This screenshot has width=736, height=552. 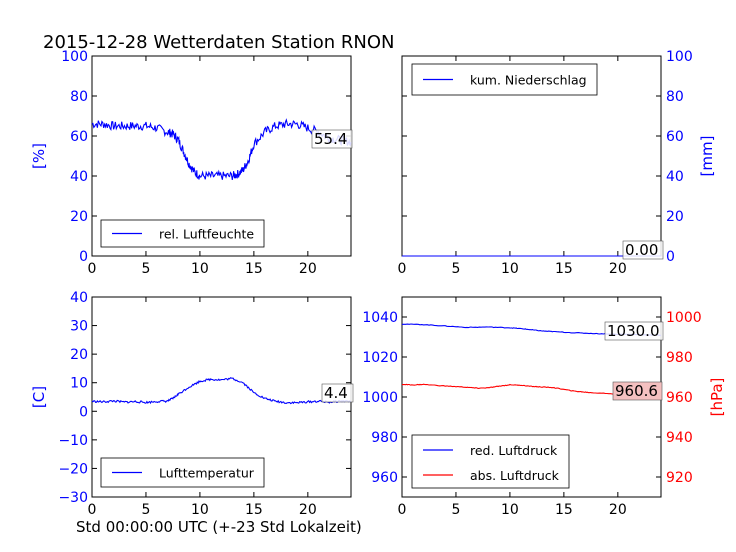 What do you see at coordinates (675, 97) in the screenshot?
I see `y-tick-label-right: 80` at bounding box center [675, 97].